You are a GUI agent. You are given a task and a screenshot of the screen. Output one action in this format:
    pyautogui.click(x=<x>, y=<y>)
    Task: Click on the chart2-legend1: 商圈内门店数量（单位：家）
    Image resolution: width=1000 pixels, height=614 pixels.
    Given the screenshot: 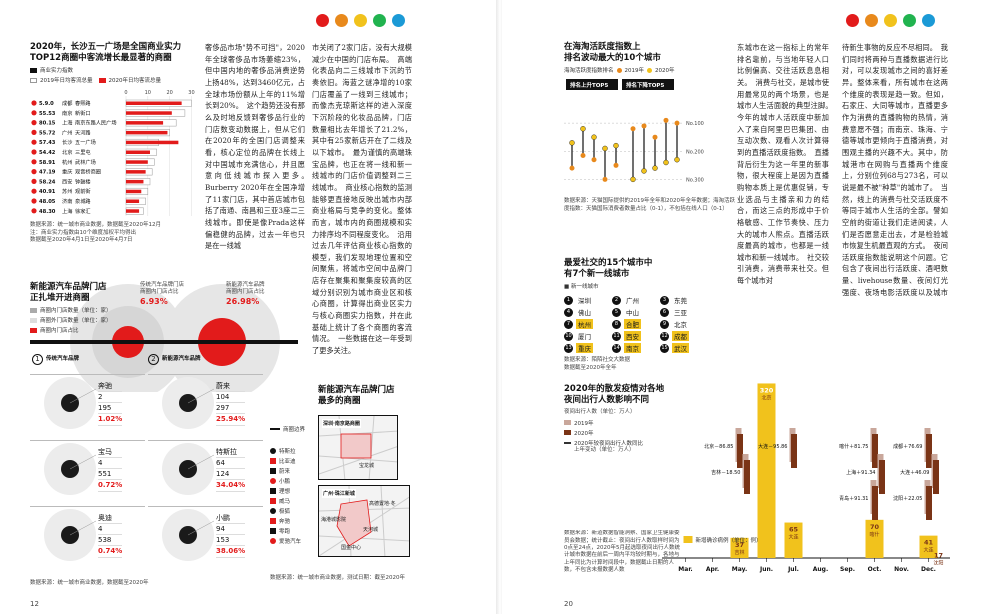 What is the action you would take?
    pyautogui.click(x=79, y=310)
    